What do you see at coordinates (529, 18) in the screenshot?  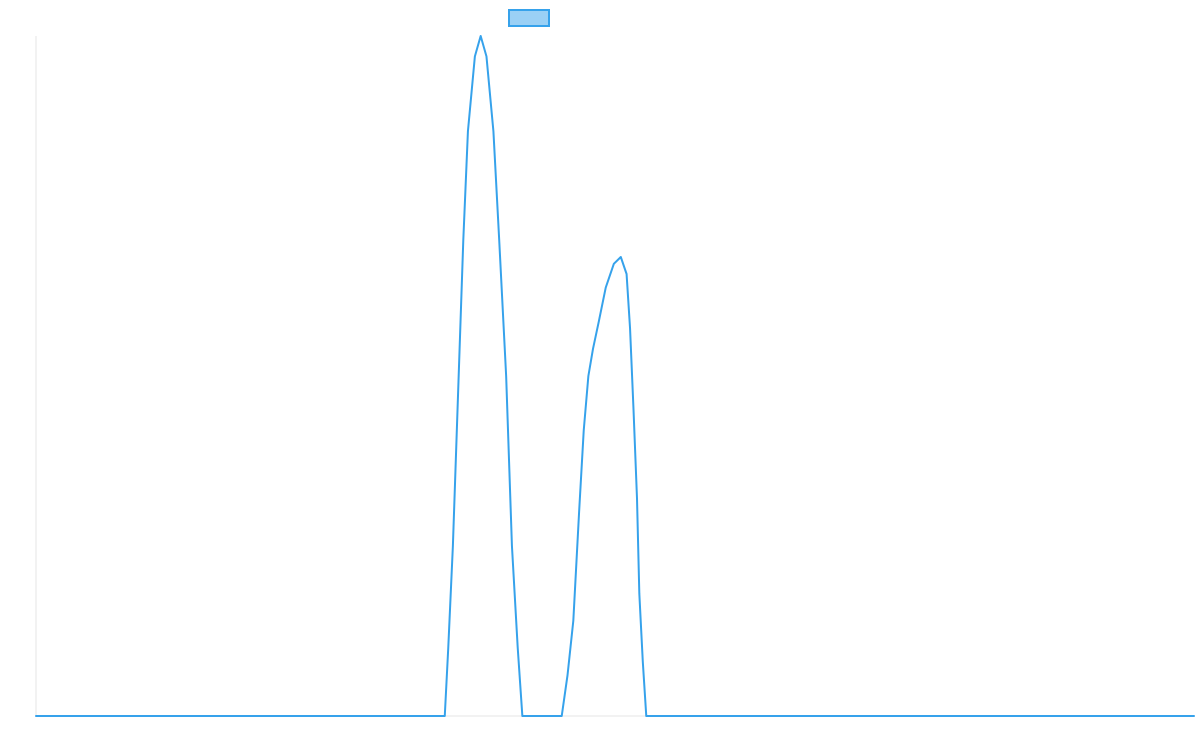 I see `legend-swatch` at bounding box center [529, 18].